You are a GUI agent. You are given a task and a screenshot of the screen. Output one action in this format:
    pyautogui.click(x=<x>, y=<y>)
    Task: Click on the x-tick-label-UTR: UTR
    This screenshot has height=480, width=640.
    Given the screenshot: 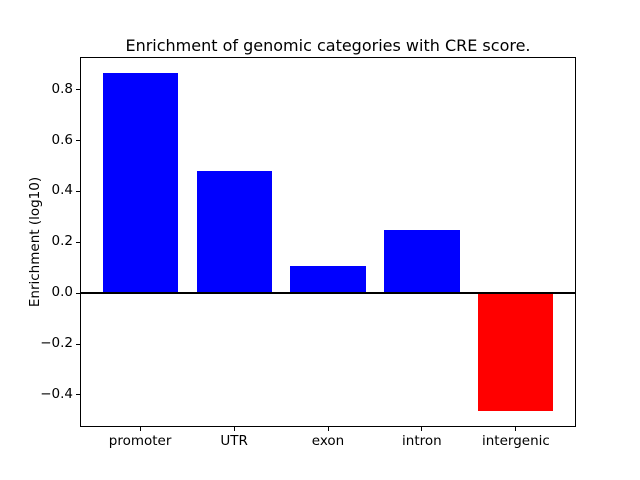 What is the action you would take?
    pyautogui.click(x=234, y=441)
    